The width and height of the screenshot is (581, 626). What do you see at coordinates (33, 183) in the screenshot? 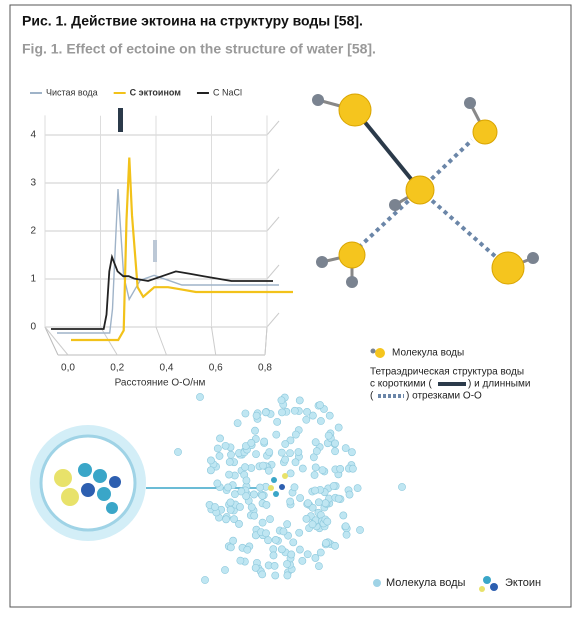
I see `y-tick-label: 3` at bounding box center [33, 183].